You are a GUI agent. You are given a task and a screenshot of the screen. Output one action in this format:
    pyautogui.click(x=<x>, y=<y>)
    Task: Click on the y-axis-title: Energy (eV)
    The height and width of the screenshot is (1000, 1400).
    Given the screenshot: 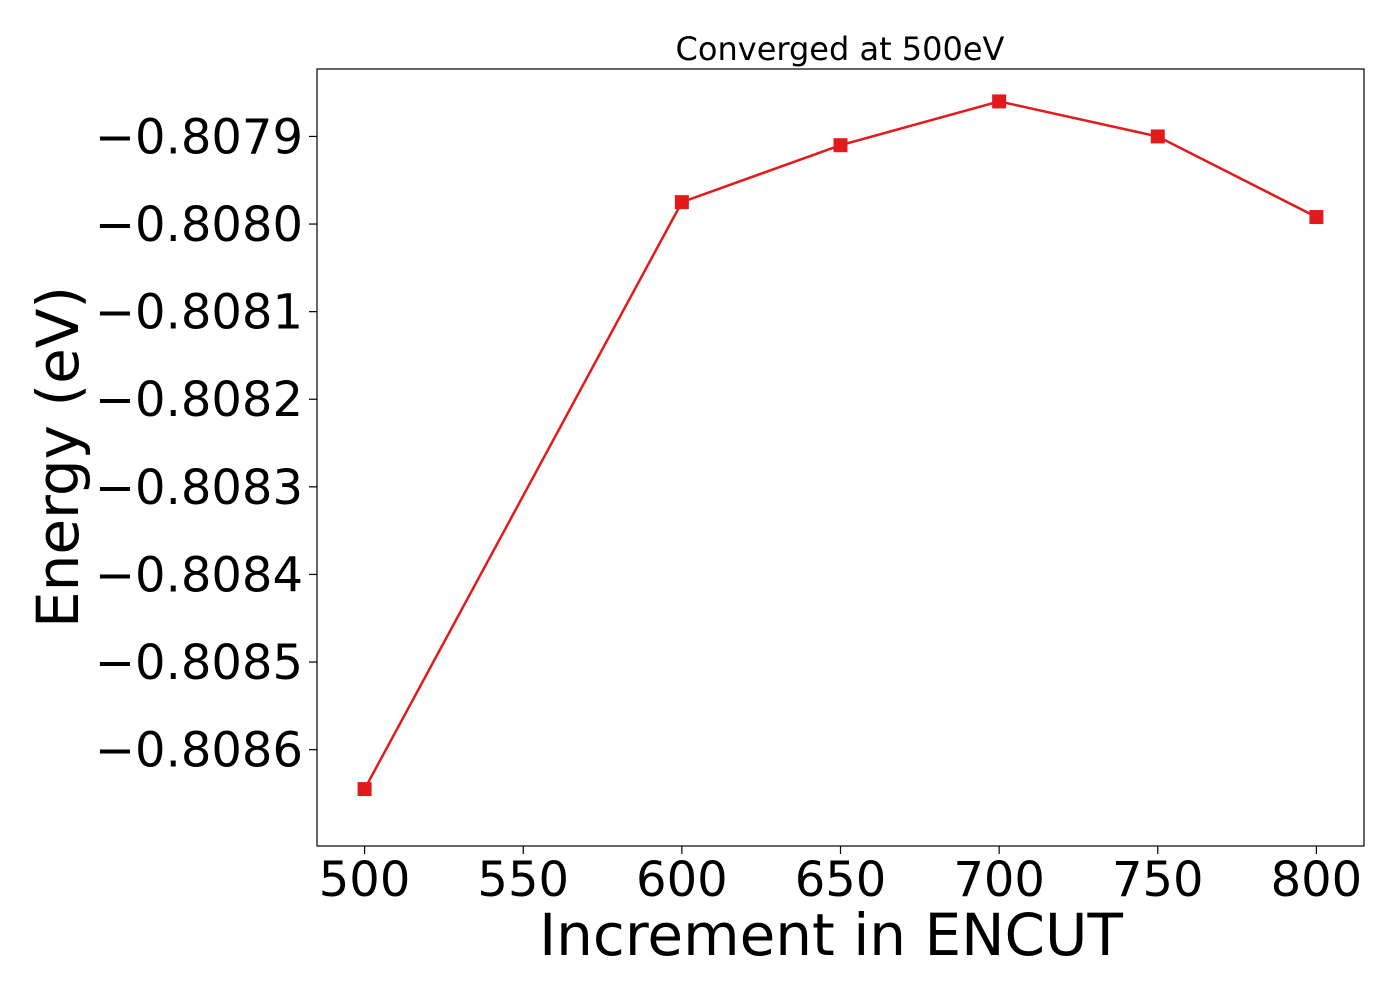 What is the action you would take?
    pyautogui.click(x=58, y=457)
    